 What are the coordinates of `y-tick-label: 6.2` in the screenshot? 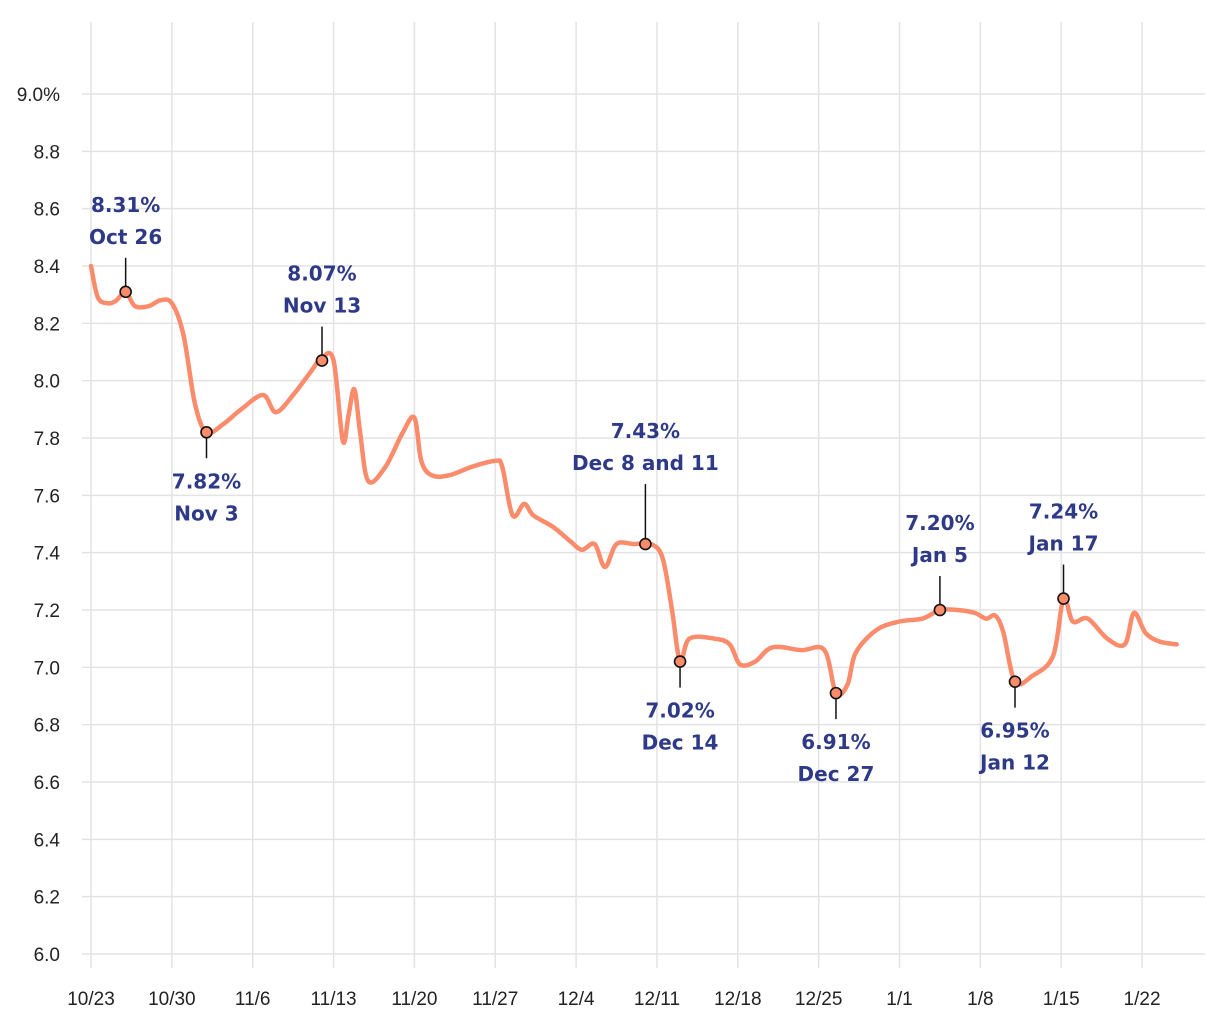 It's located at (47, 898).